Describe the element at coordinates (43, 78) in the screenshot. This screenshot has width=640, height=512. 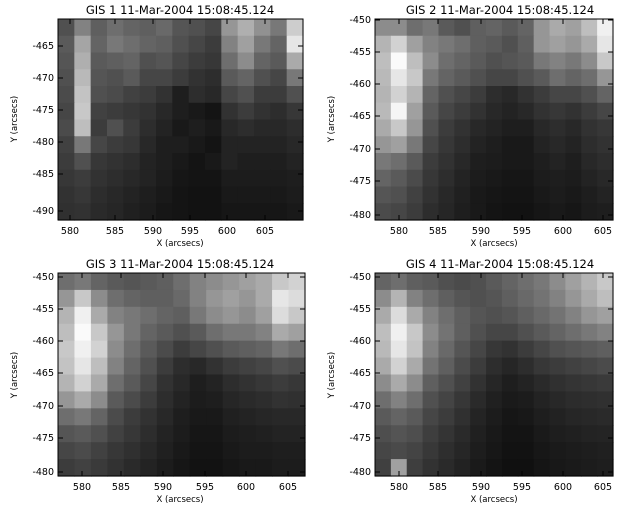
I see `y-tick-label: -470` at that location.